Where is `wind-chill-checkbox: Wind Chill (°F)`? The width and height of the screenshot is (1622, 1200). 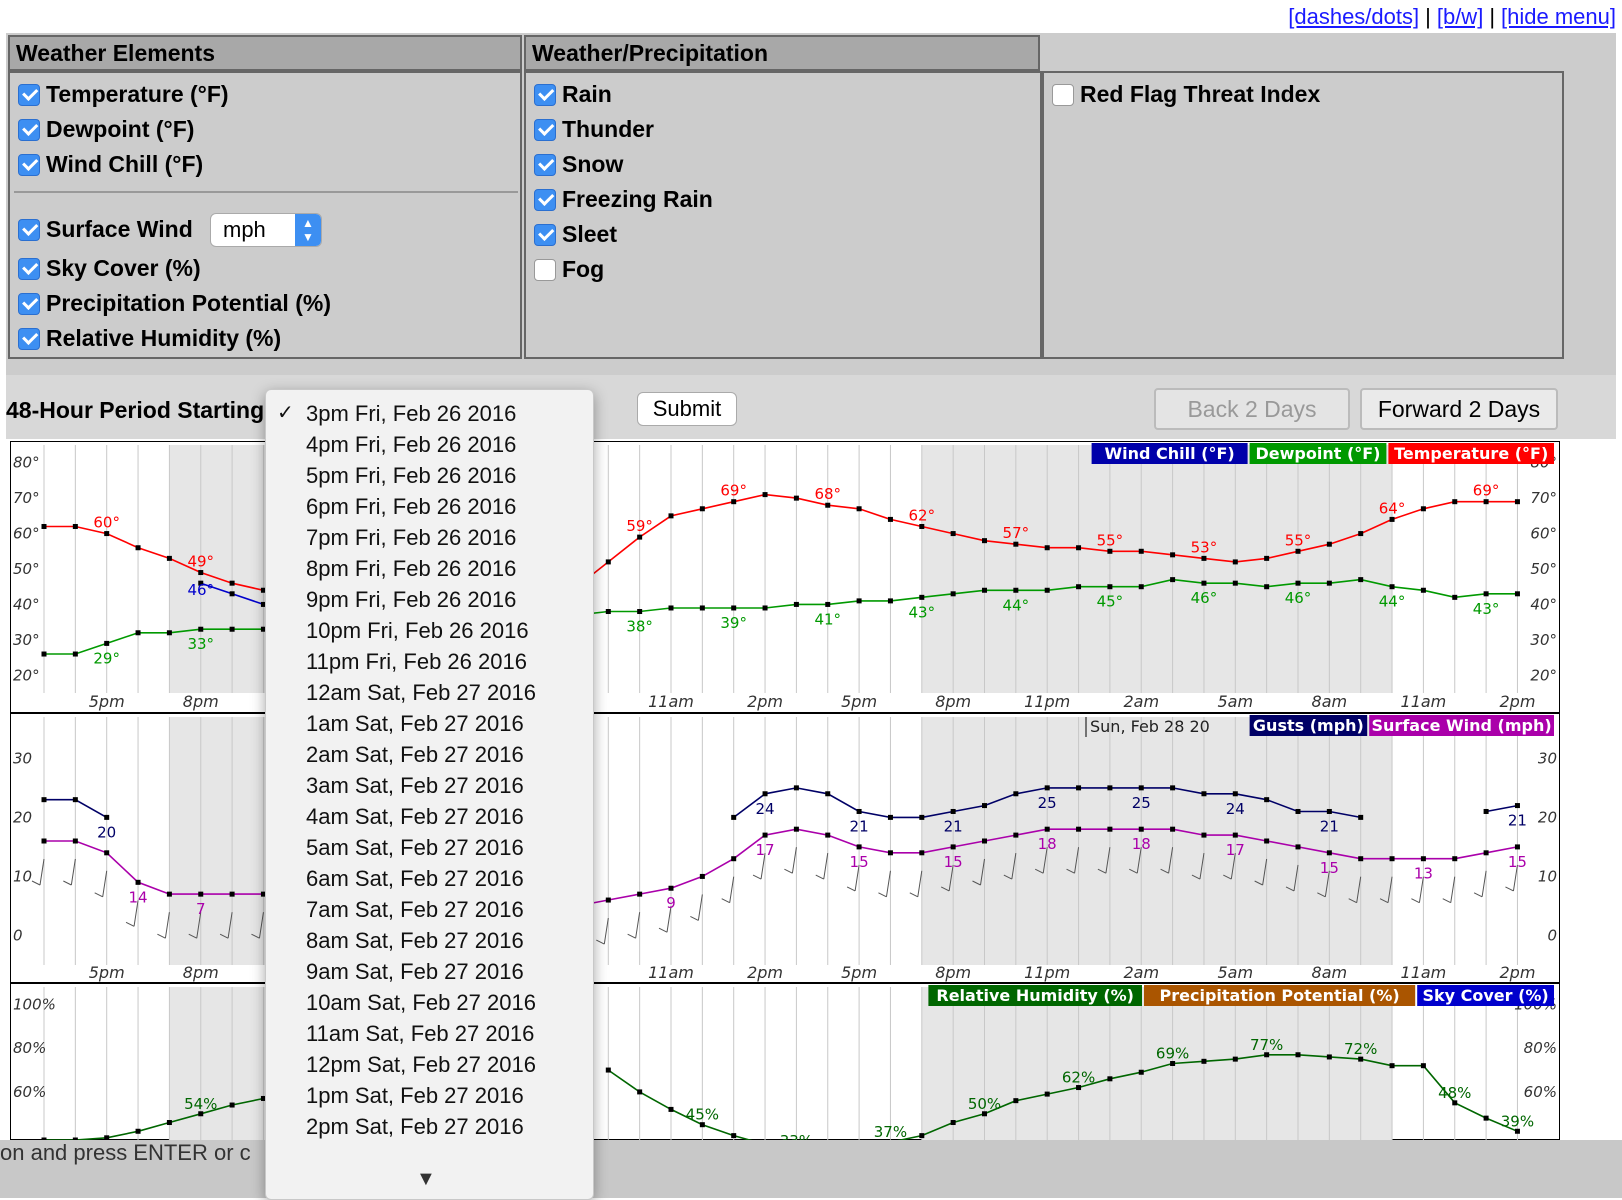 wind-chill-checkbox: Wind Chill (°F) is located at coordinates (110, 164).